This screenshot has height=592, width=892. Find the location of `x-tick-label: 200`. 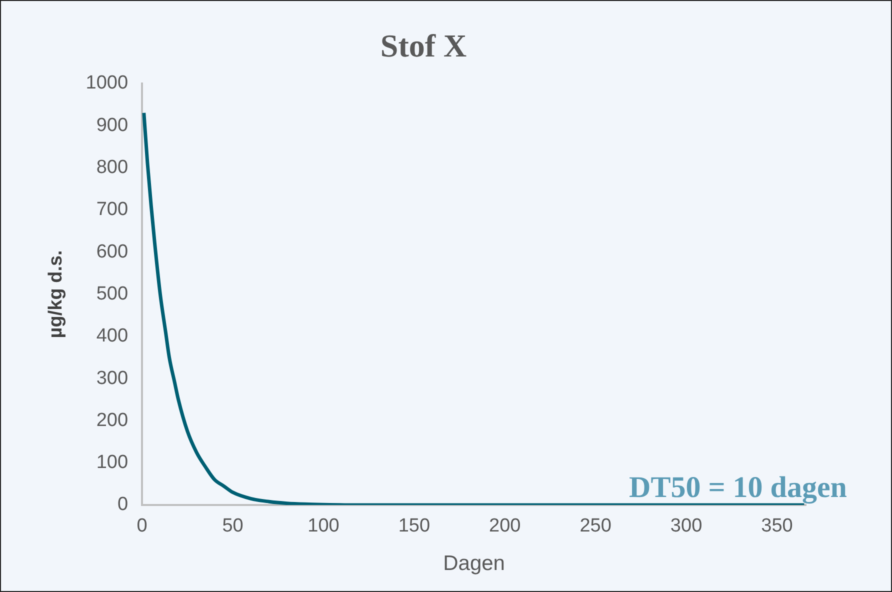

x-tick-label: 200 is located at coordinates (505, 526).